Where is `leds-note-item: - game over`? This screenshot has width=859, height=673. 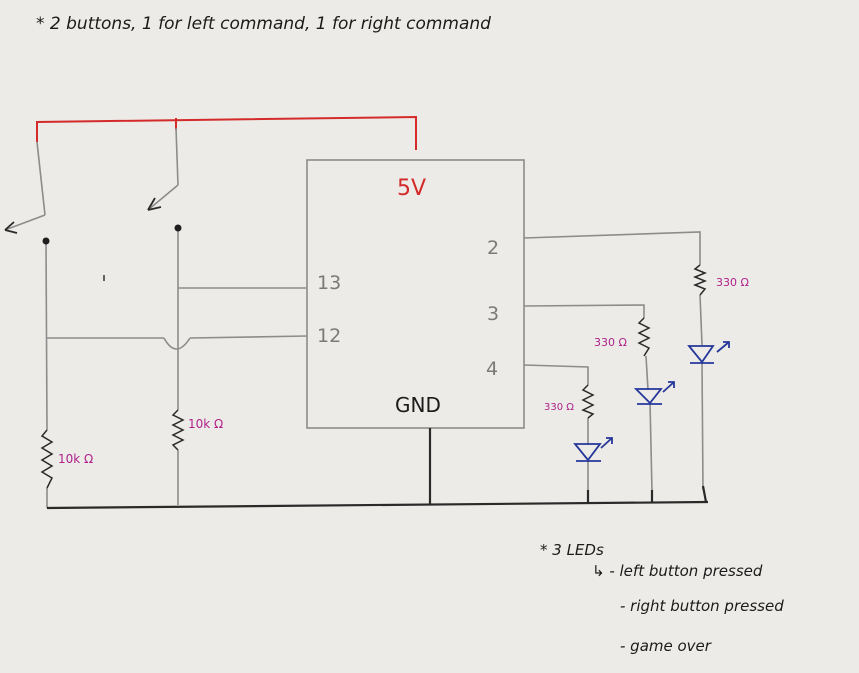
leds-note-item: - game over is located at coordinates (665, 646).